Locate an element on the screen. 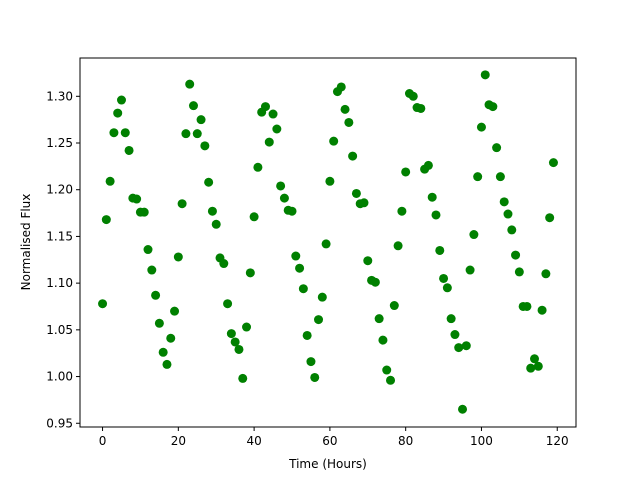 Image resolution: width=640 pixels, height=480 pixels. y-tick-label: 1.20 is located at coordinates (59, 190).